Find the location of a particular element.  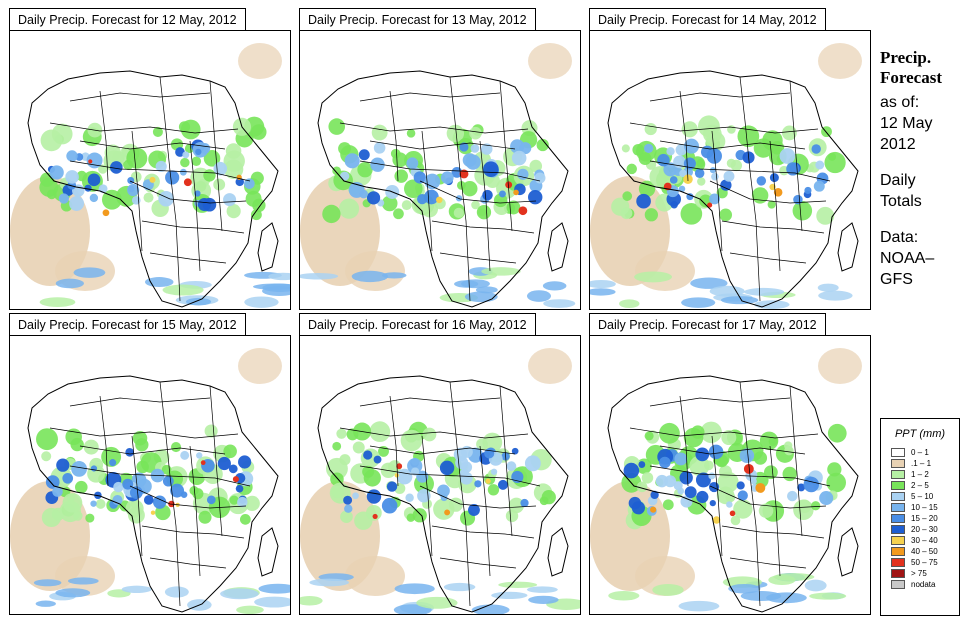

legend-item: nodata is located at coordinates (920, 584).